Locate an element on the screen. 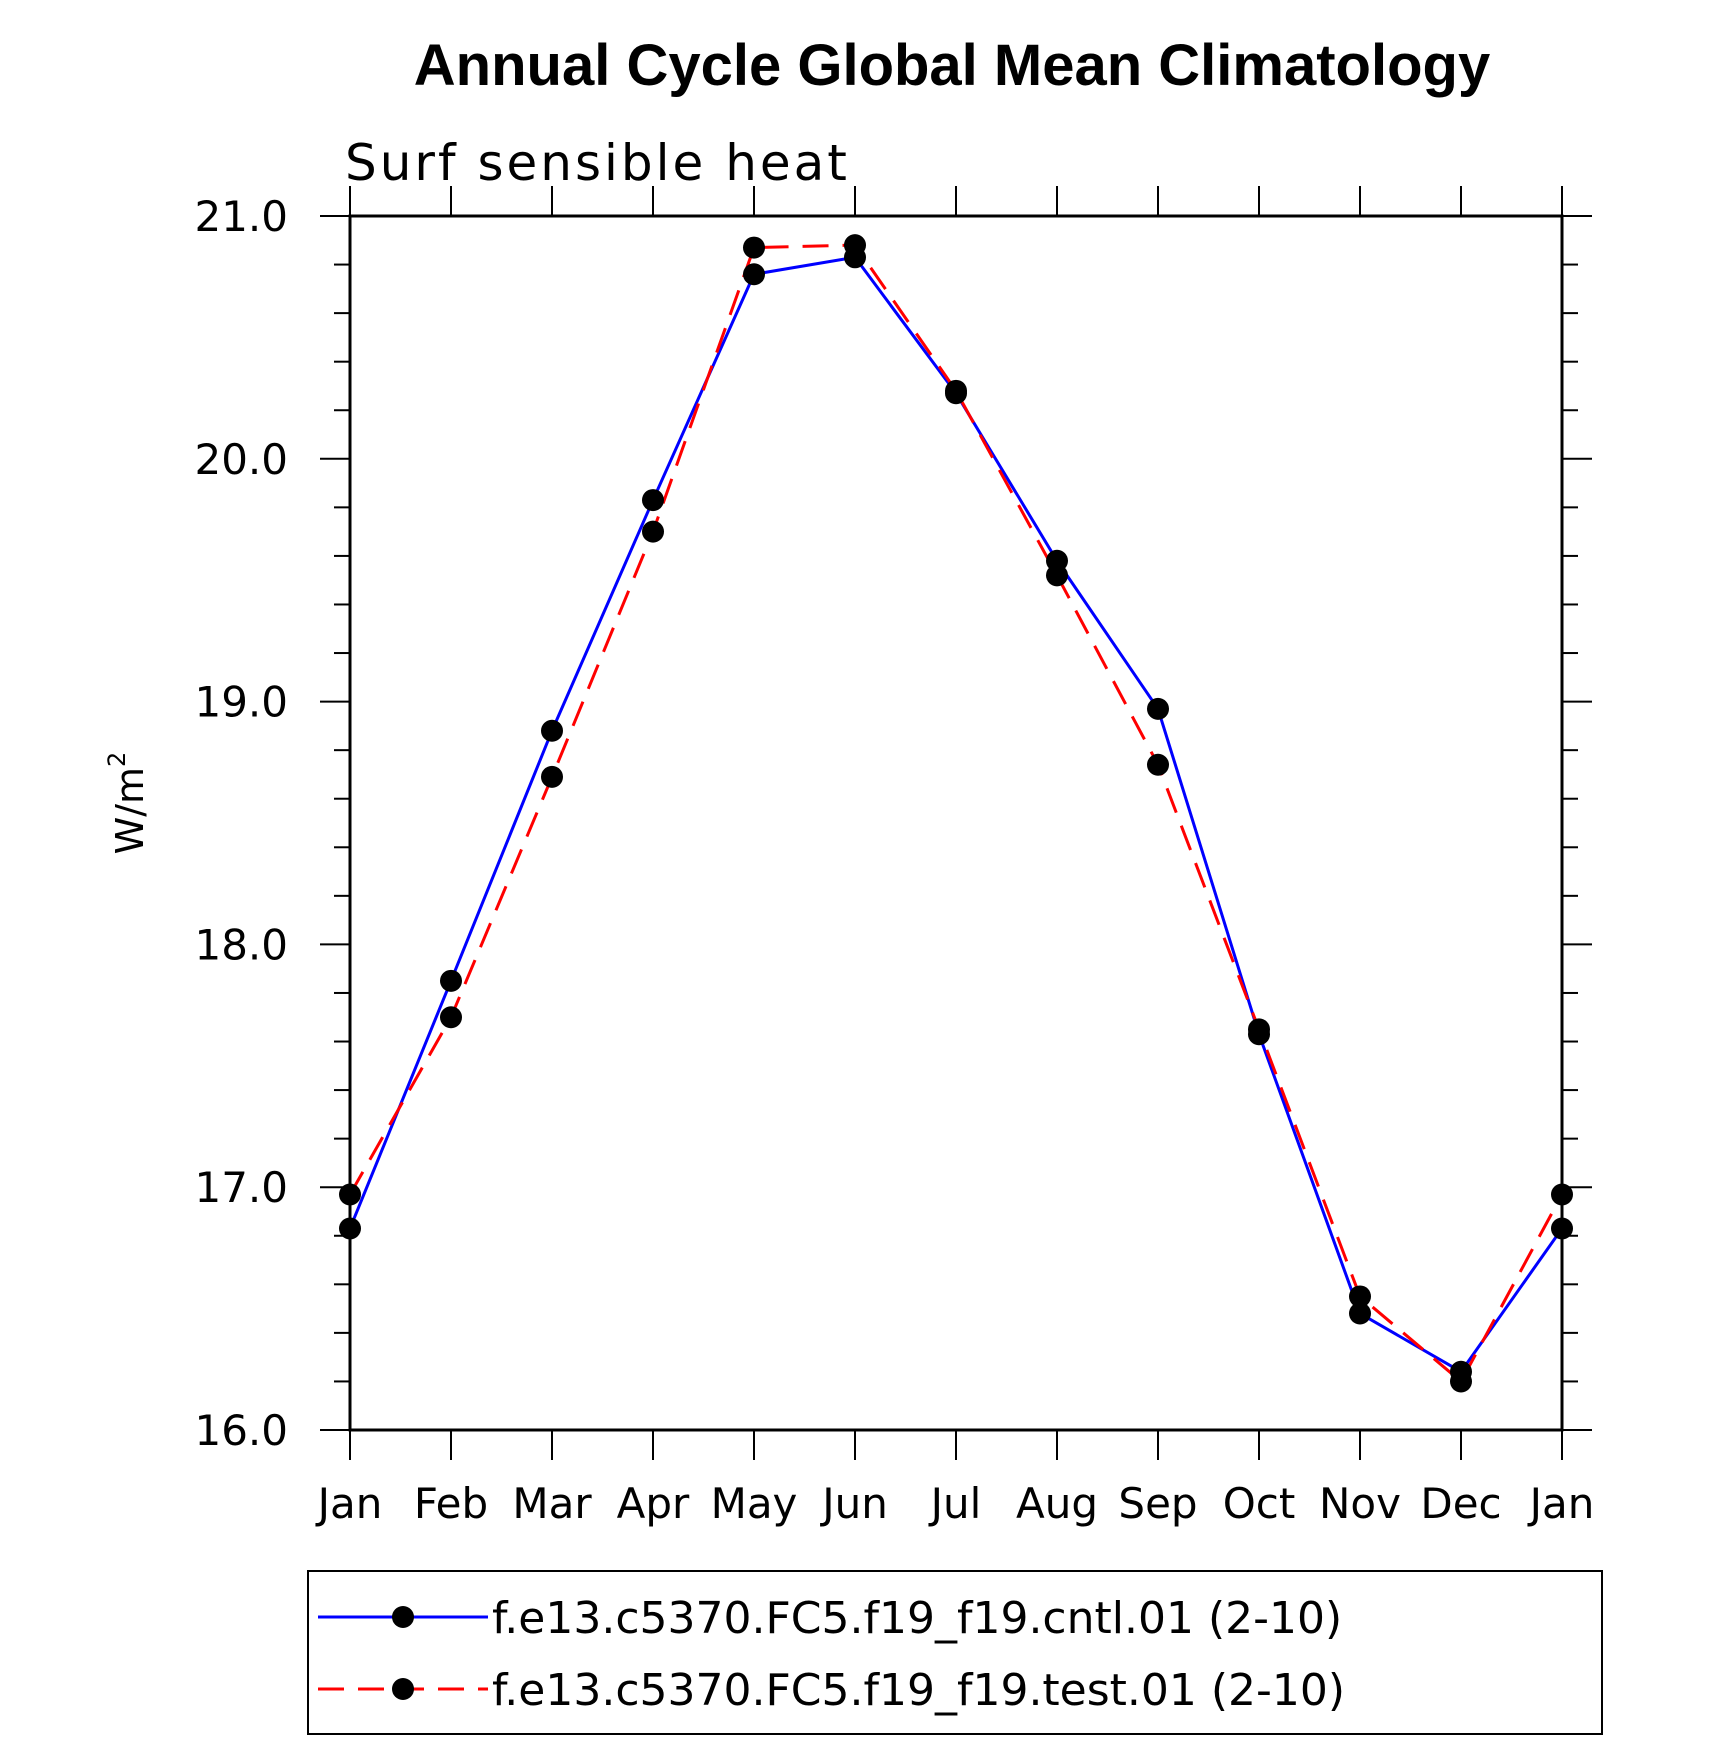  legend-label-test: f.e13.c5370.FC5.f19_f19.test.01 (2-10) is located at coordinates (918, 1690).